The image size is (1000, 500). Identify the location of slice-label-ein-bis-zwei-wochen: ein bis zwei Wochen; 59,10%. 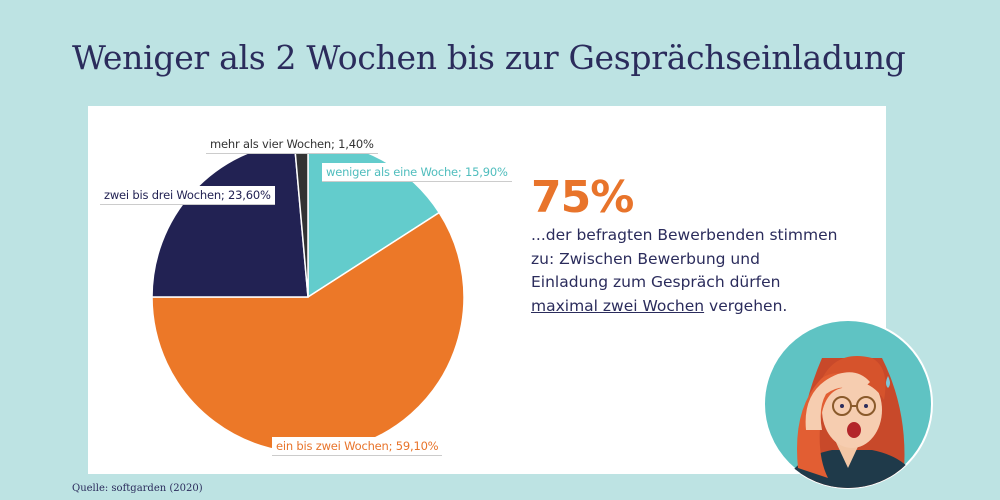
(357, 446).